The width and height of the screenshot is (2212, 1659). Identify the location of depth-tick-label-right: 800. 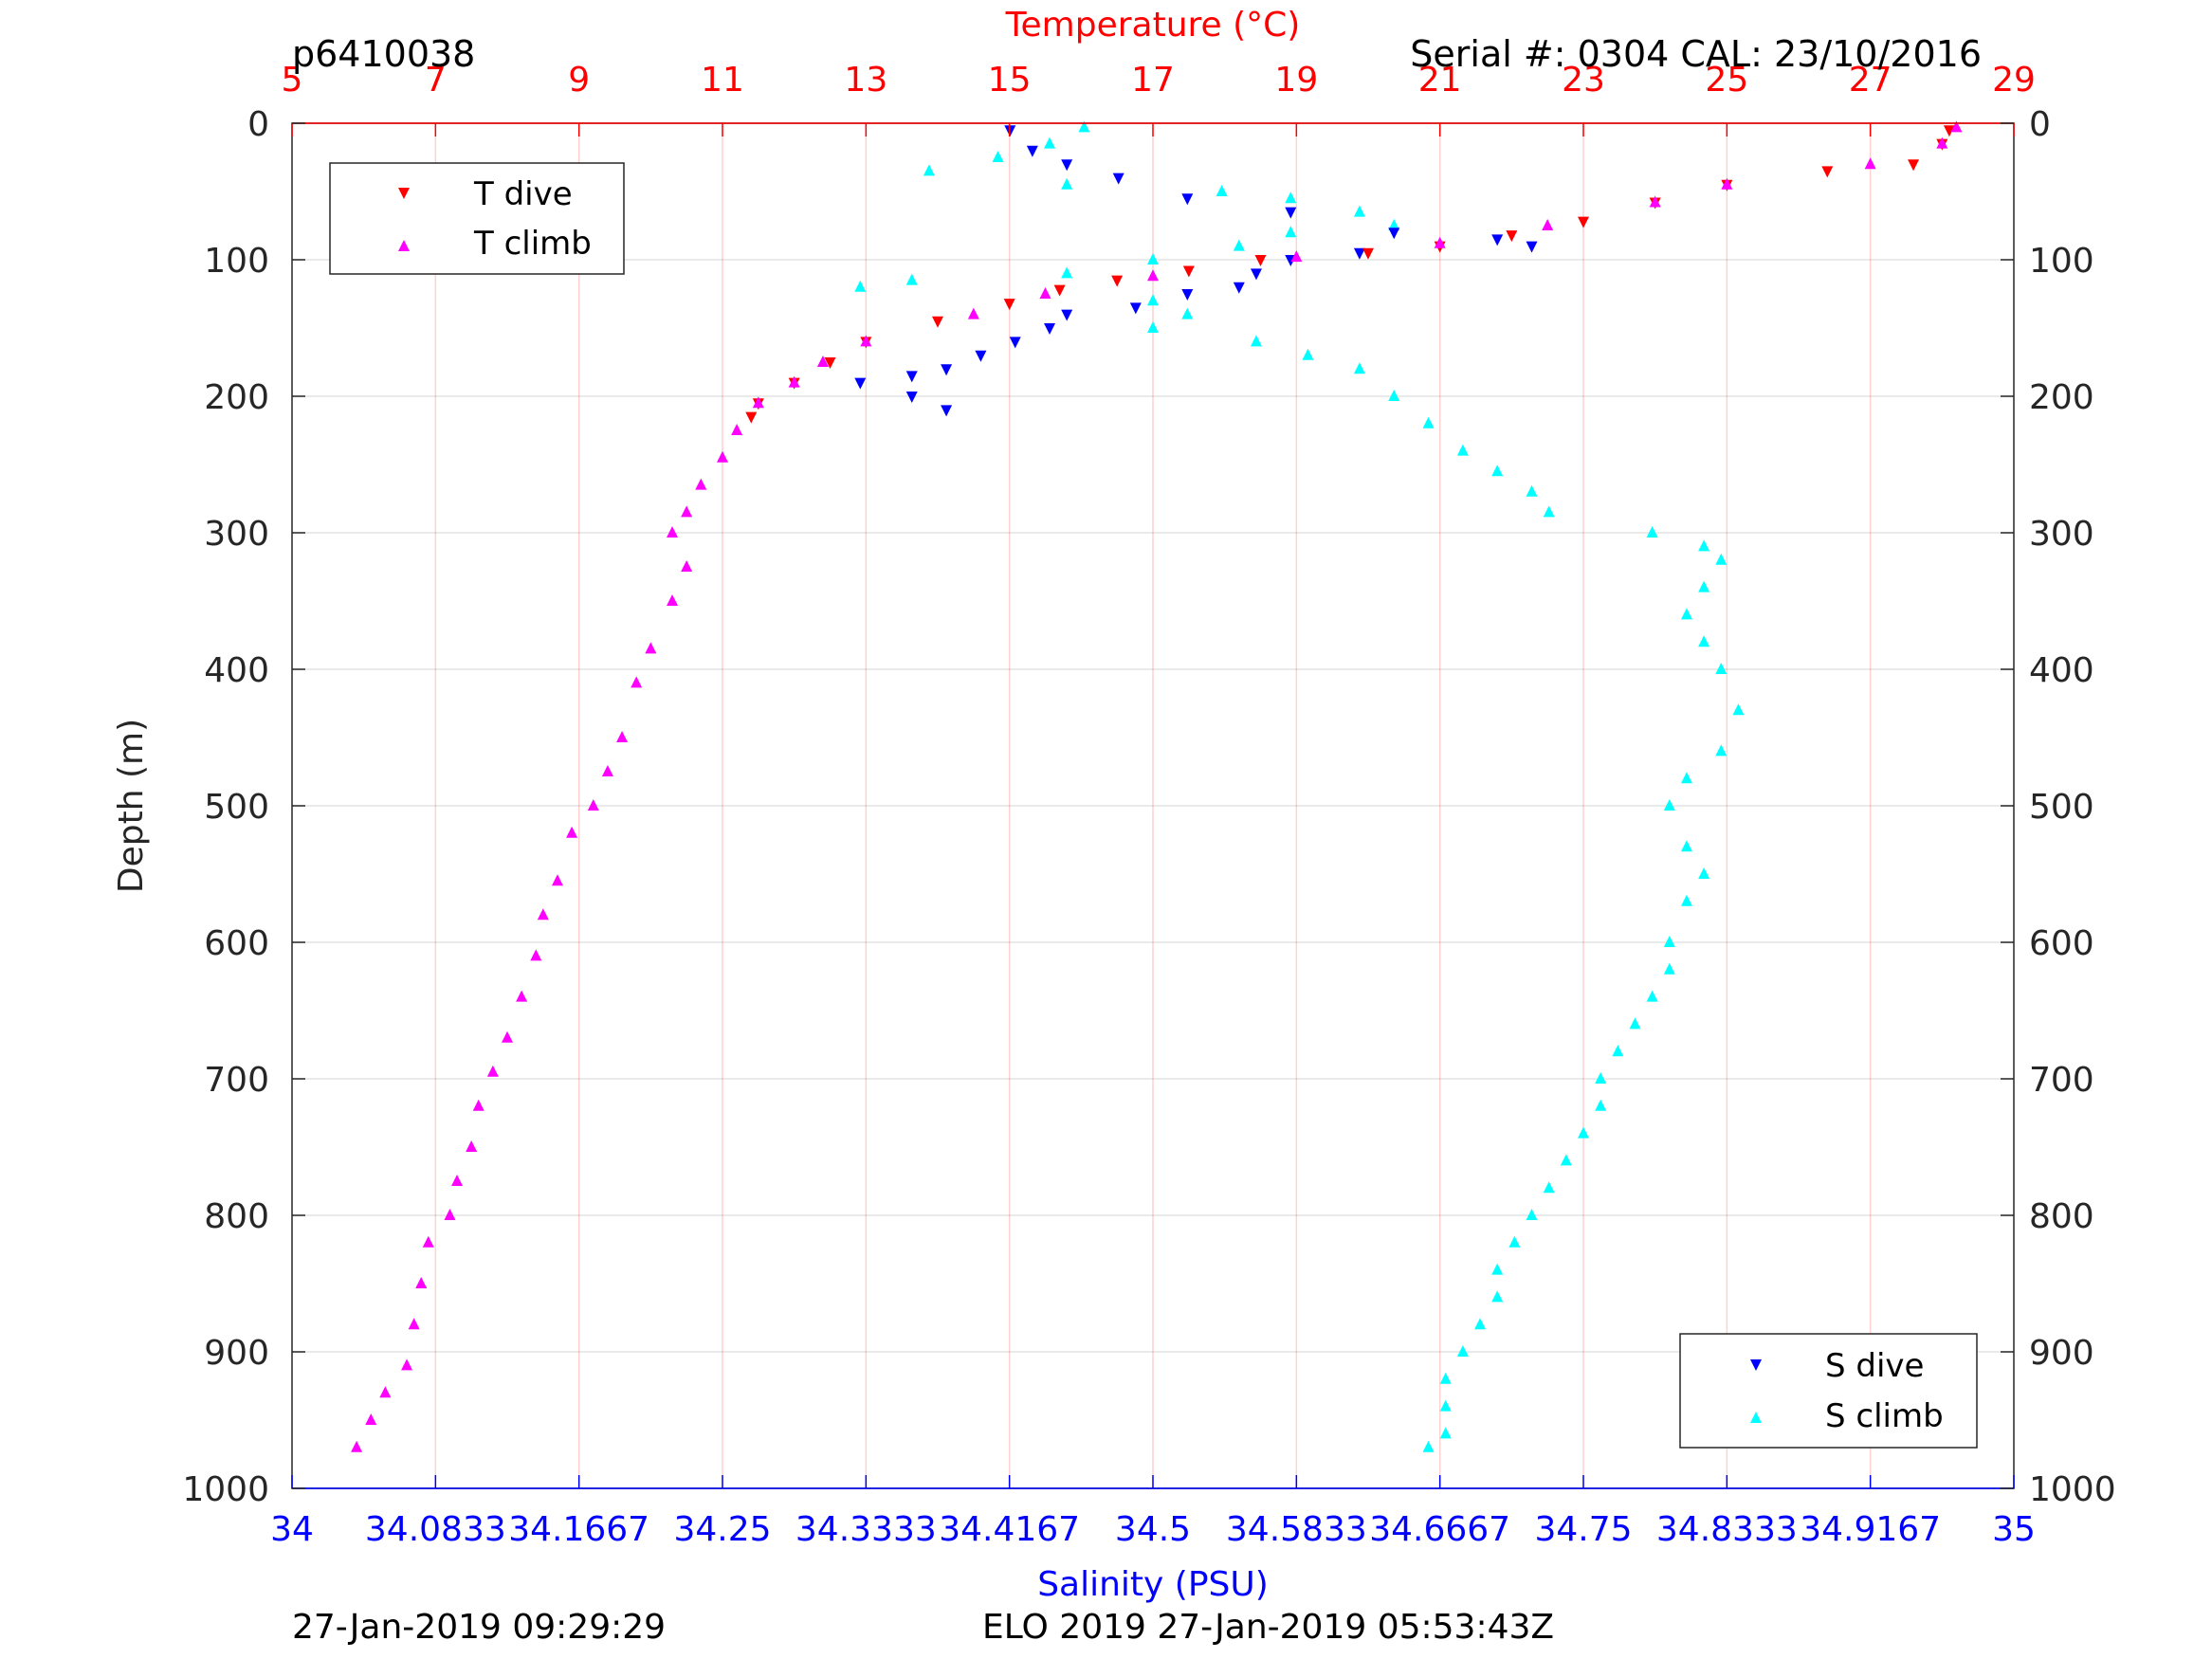
(2061, 1216).